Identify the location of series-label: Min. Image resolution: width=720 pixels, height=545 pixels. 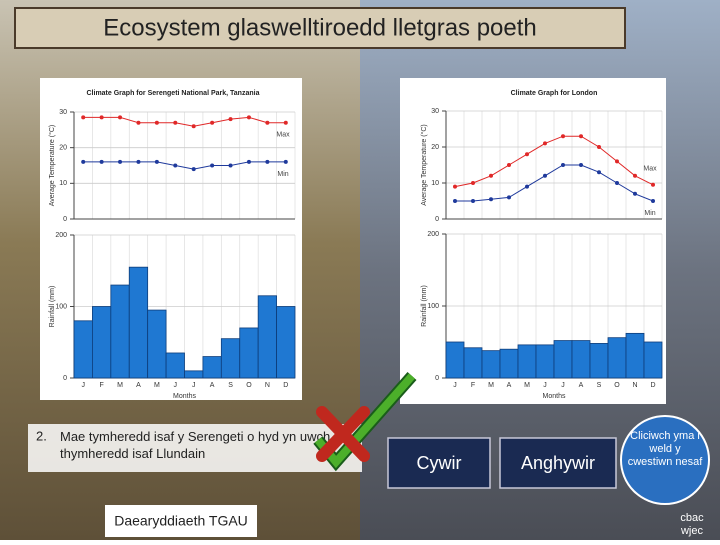
(282, 174).